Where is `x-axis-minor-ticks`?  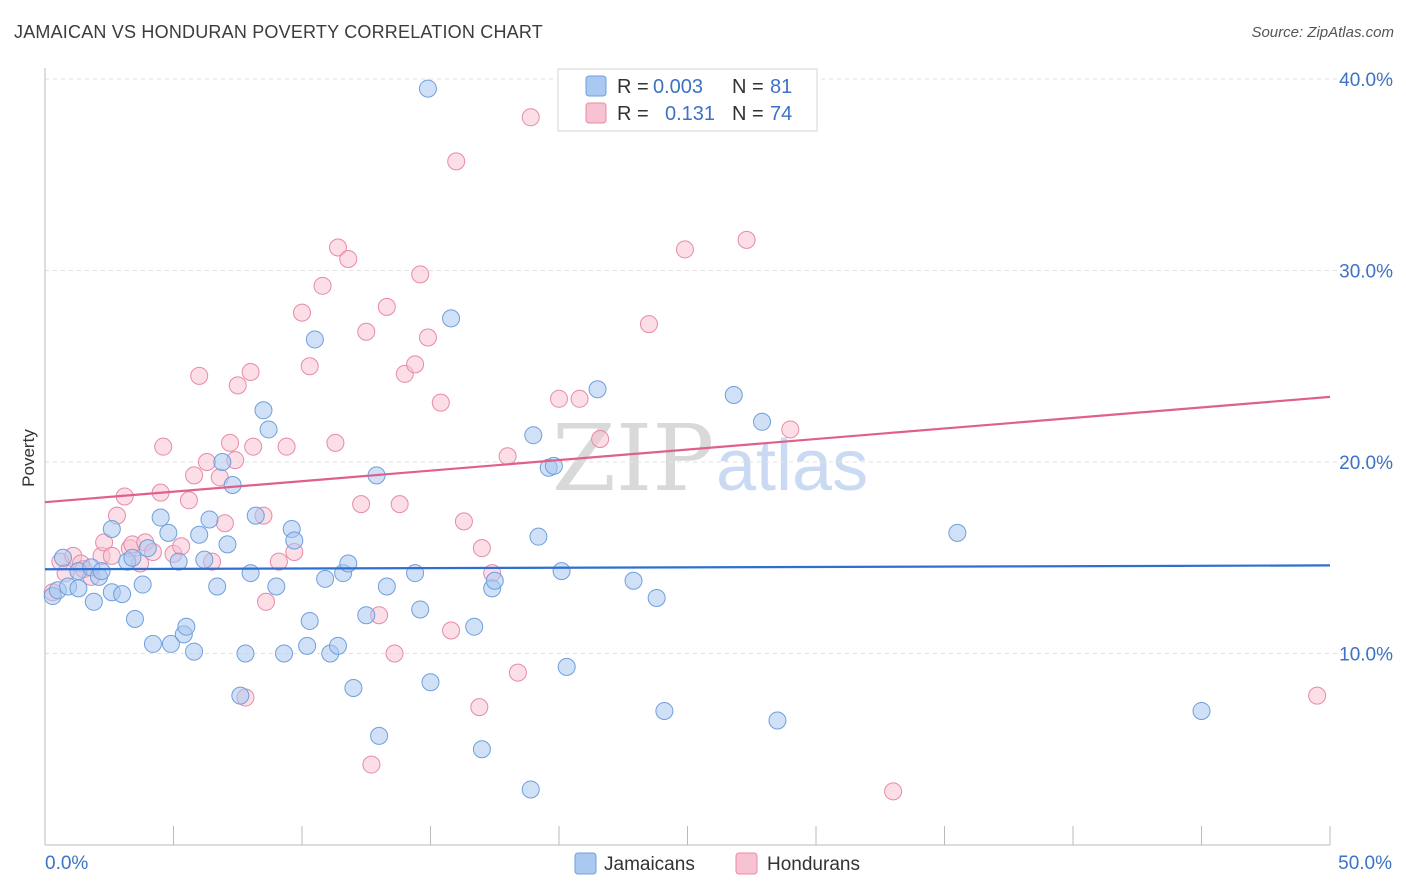
x-axis-minor-ticks is located at coordinates (687, 835).